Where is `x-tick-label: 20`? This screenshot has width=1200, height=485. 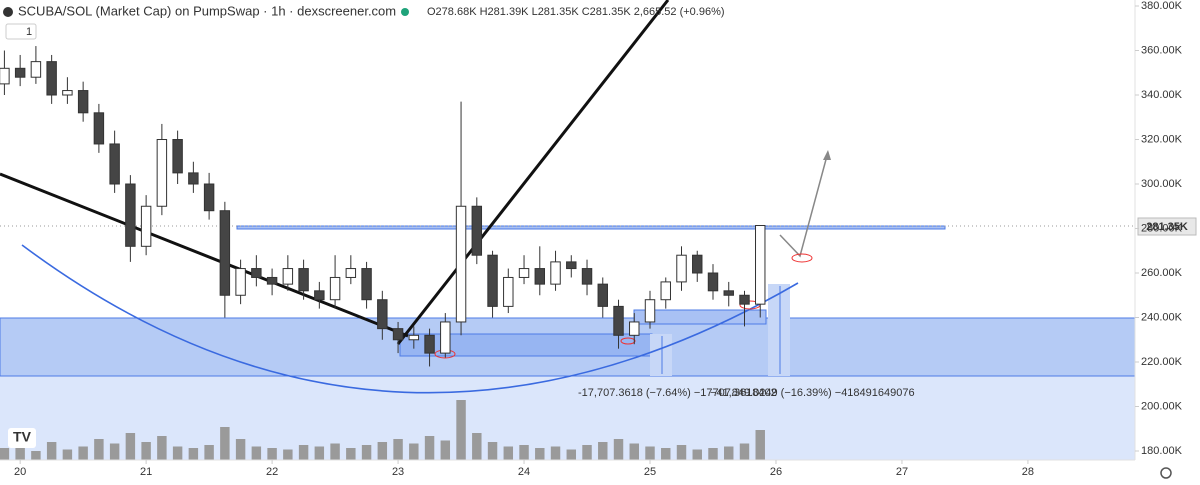
x-tick-label: 20 is located at coordinates (20, 472).